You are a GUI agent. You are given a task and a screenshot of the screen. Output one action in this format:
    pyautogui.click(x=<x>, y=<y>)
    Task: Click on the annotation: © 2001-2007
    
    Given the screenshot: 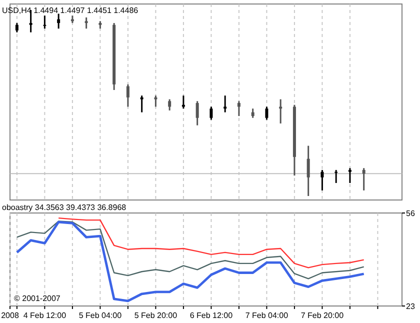 What is the action you would take?
    pyautogui.click(x=37, y=298)
    